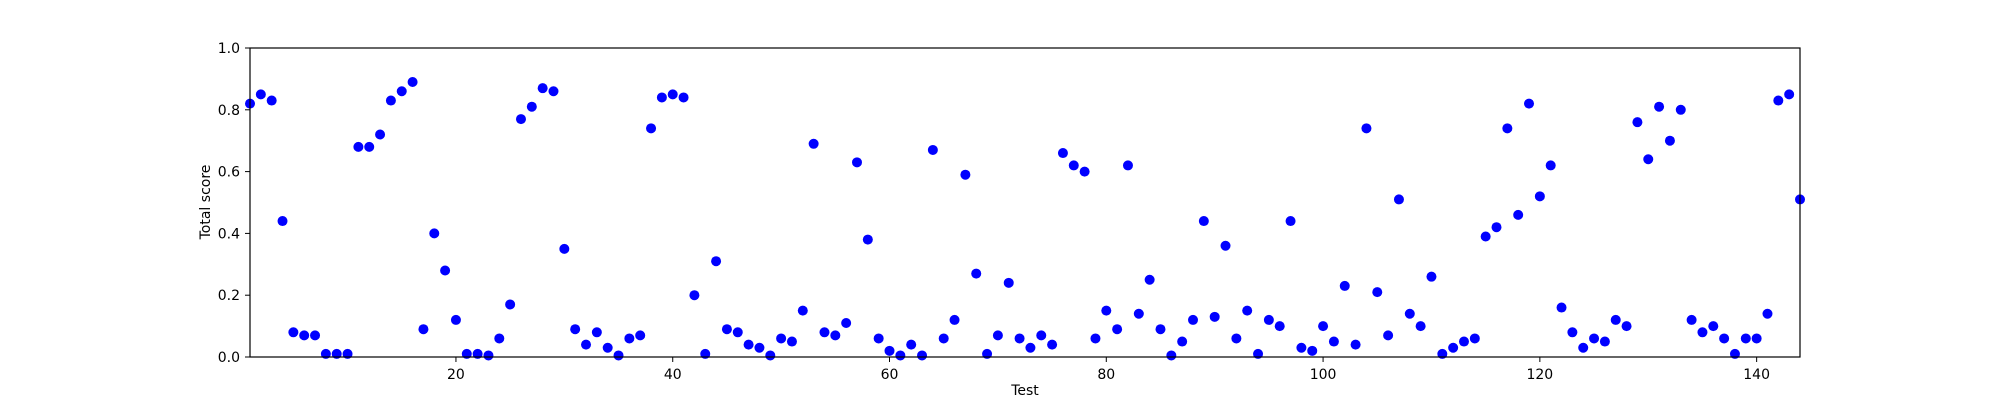 The width and height of the screenshot is (2000, 400). Describe the element at coordinates (229, 234) in the screenshot. I see `y-tick-label: 0.4` at that location.